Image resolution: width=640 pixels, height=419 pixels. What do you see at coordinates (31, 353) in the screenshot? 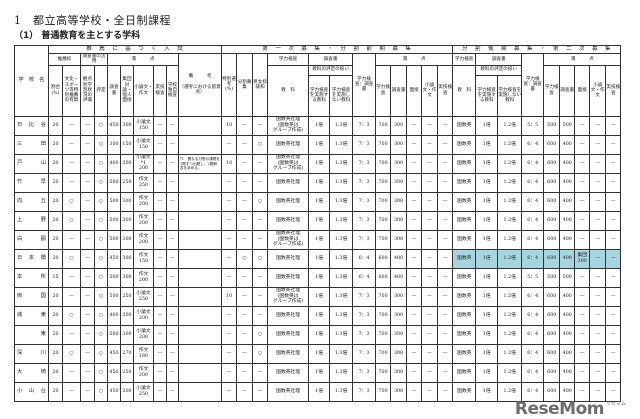
I see `school-name: 深 川` at bounding box center [31, 353].